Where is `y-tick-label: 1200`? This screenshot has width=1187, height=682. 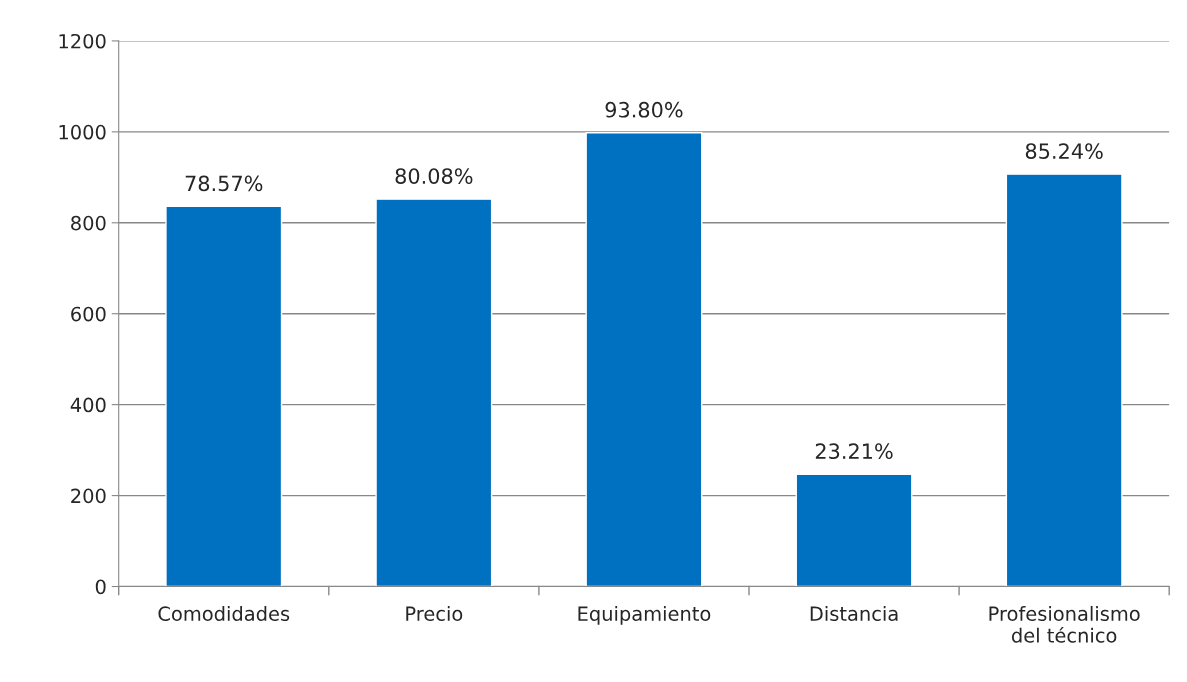
y-tick-label: 1200 is located at coordinates (82, 41).